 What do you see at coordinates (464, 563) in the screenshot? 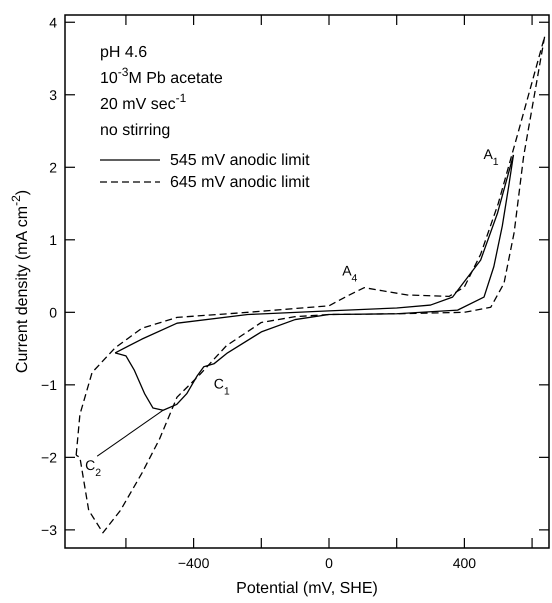
I see `x-tick-label: 400` at bounding box center [464, 563].